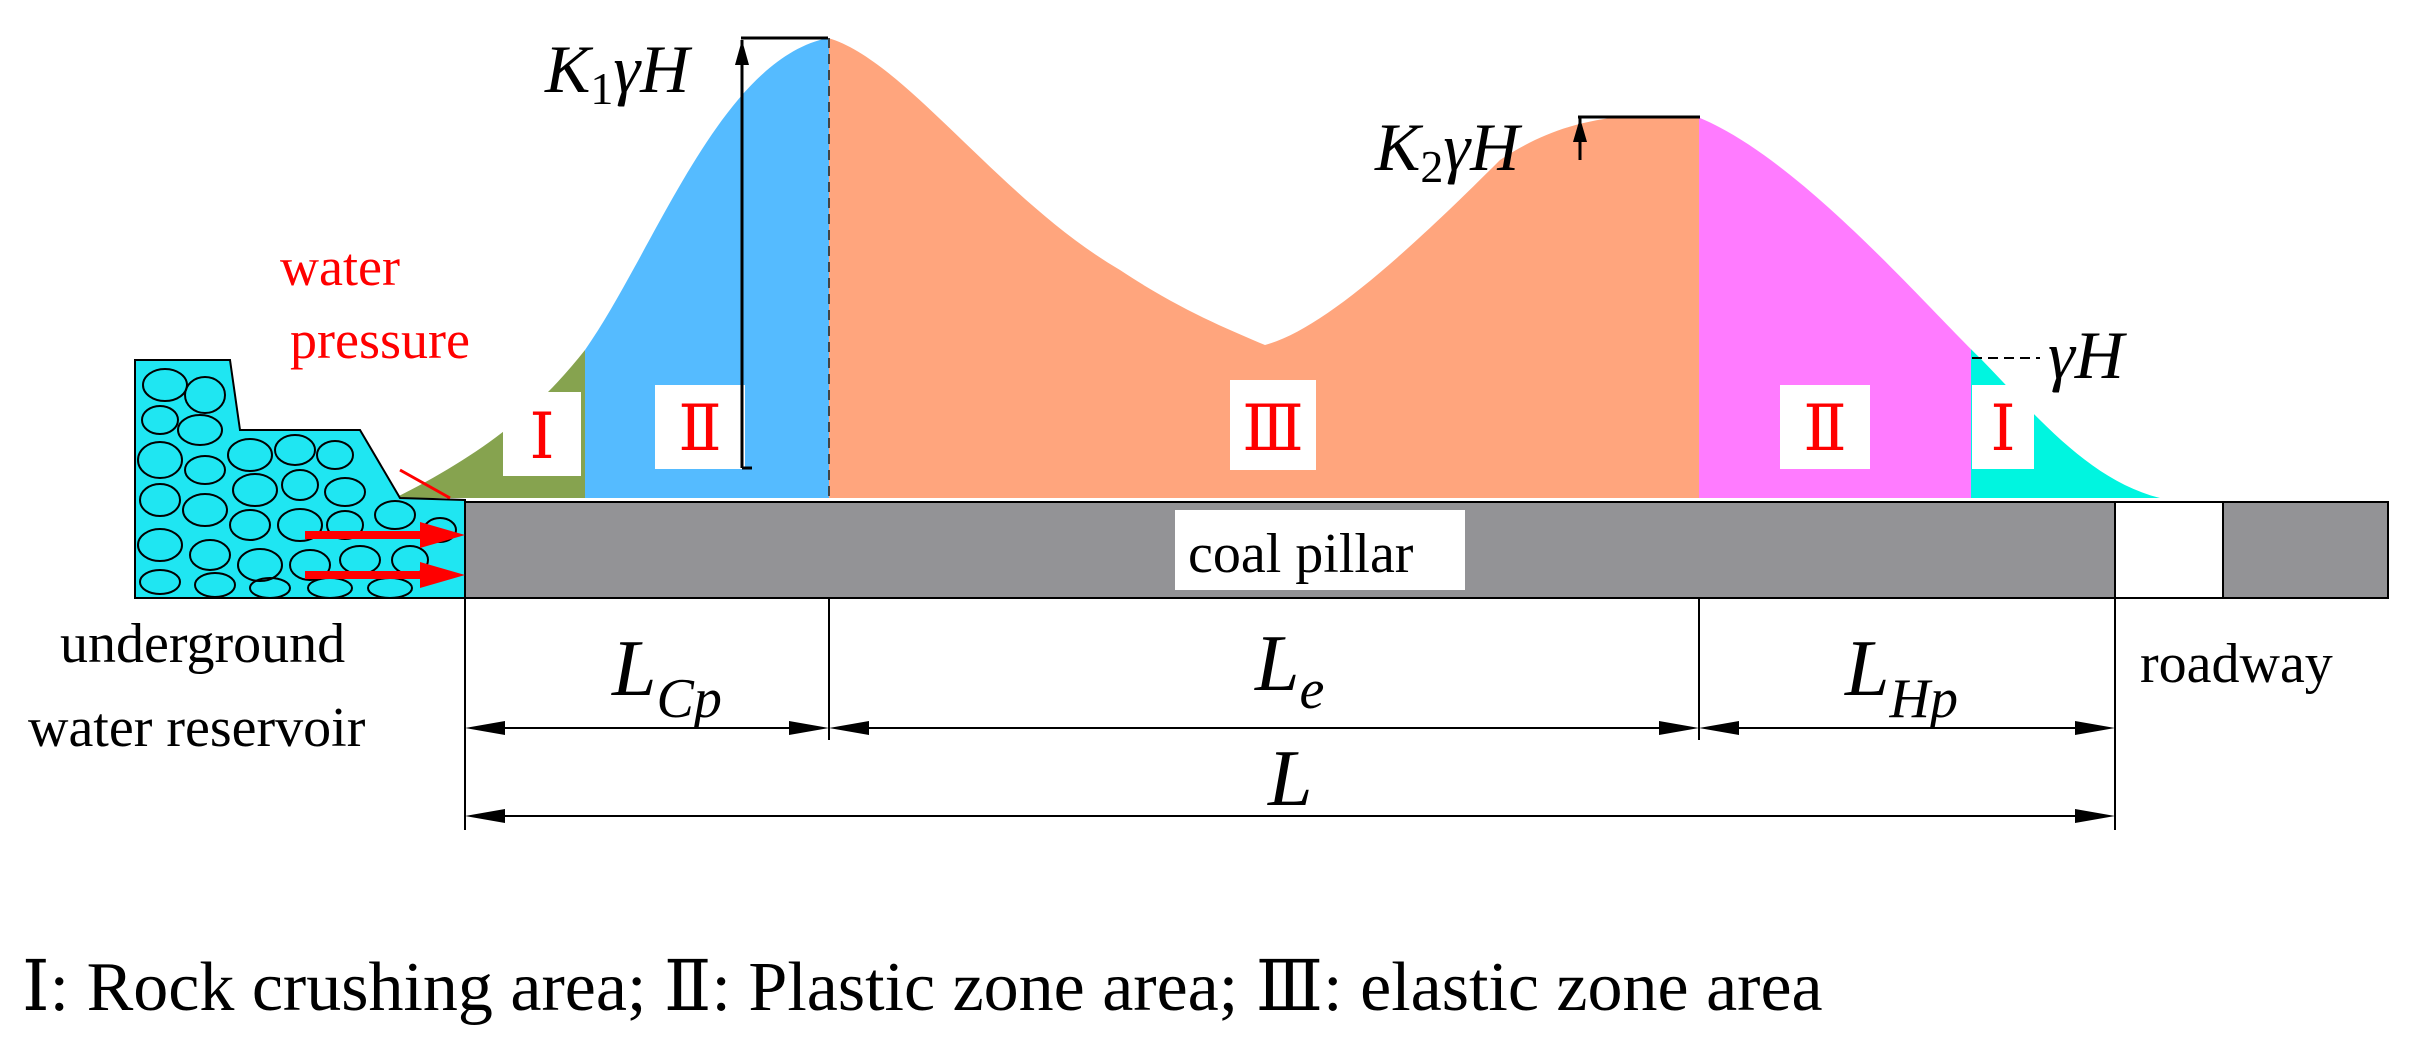 Image resolution: width=2424 pixels, height=1040 pixels. Describe the element at coordinates (1431, 166) in the screenshot. I see `k2-subscript: 2` at that location.